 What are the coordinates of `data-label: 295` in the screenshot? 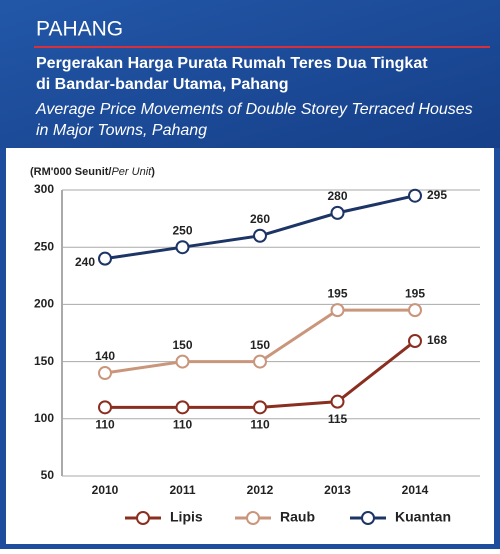 It's located at (437, 195).